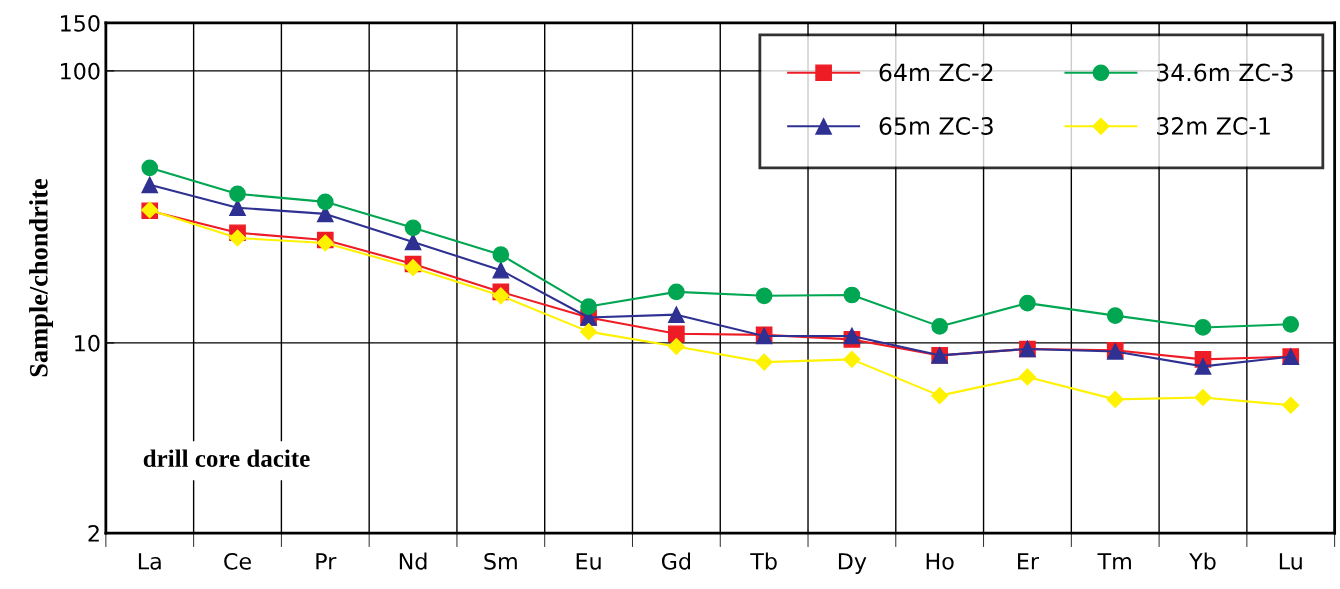  I want to click on x-tick-label: Eu, so click(588, 561).